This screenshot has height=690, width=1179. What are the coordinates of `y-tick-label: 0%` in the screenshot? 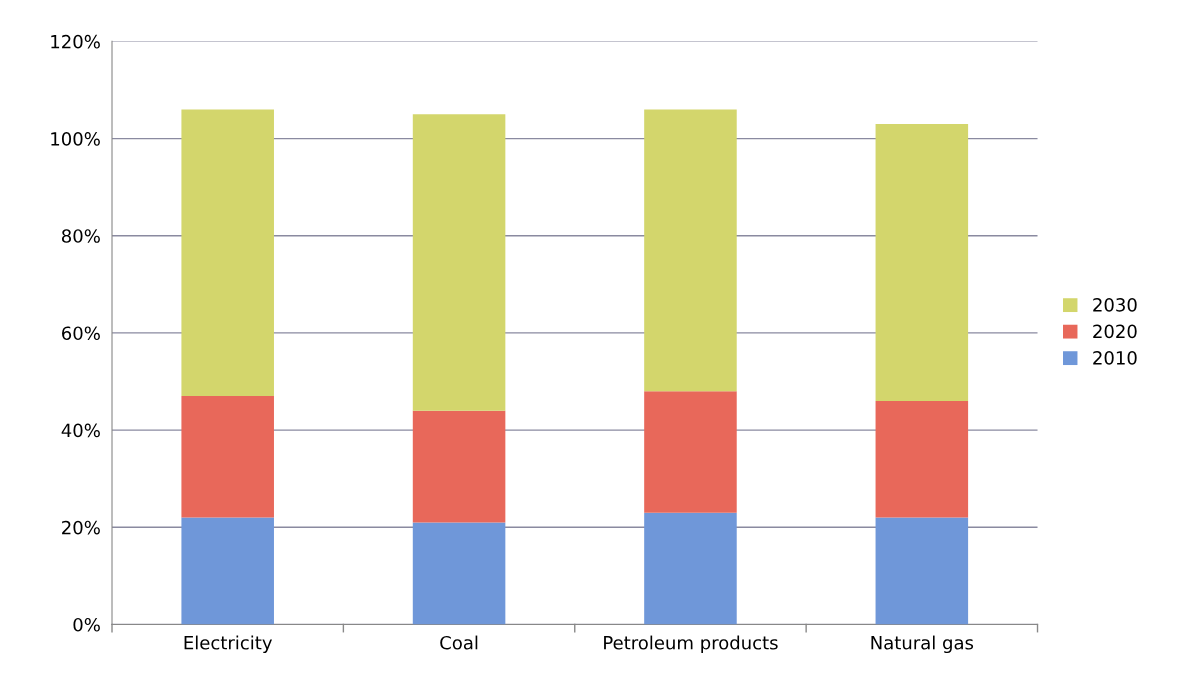 It's located at (86, 624).